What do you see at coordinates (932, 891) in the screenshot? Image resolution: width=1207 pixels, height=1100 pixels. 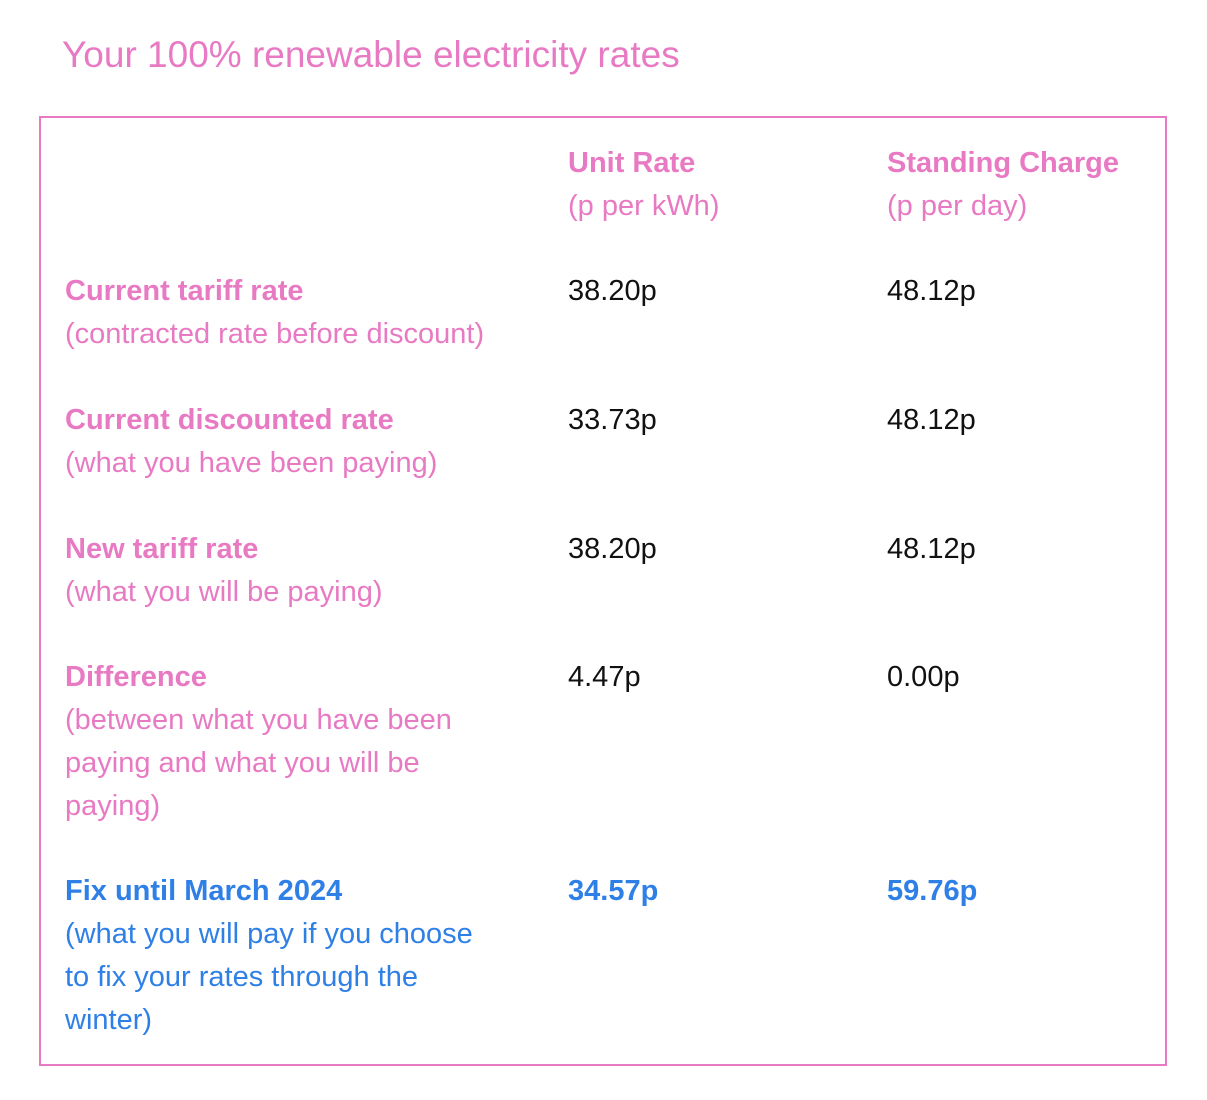 I see `row-fix-standing-charge: 59.76p` at bounding box center [932, 891].